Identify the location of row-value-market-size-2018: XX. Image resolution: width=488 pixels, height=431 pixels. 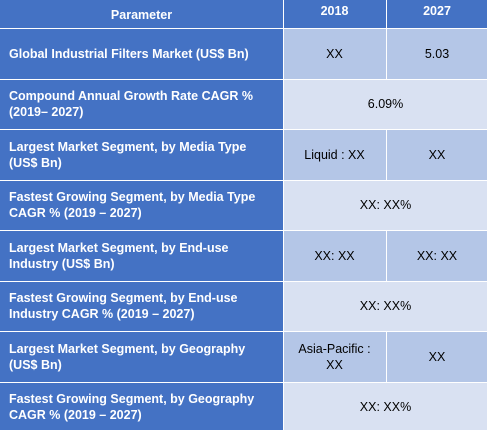
(334, 54).